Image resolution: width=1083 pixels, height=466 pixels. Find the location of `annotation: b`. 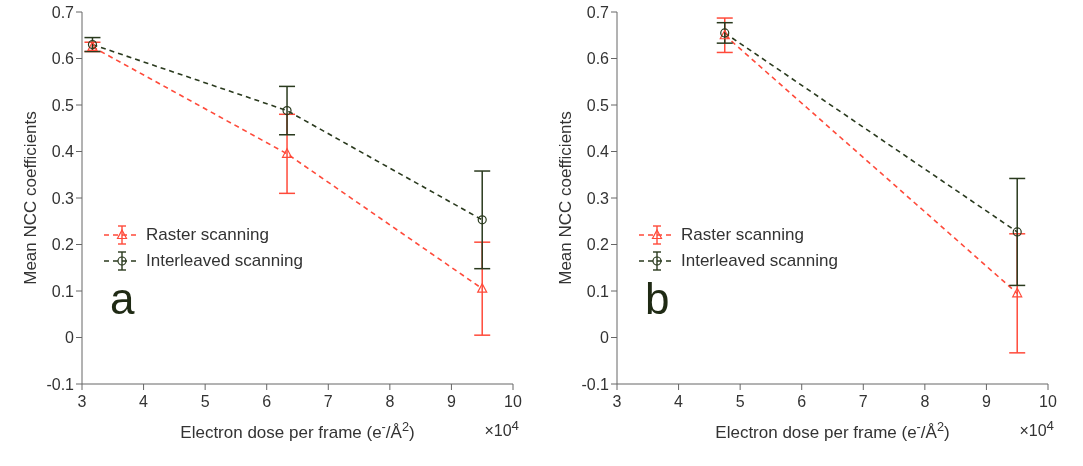

annotation: b is located at coordinates (657, 299).